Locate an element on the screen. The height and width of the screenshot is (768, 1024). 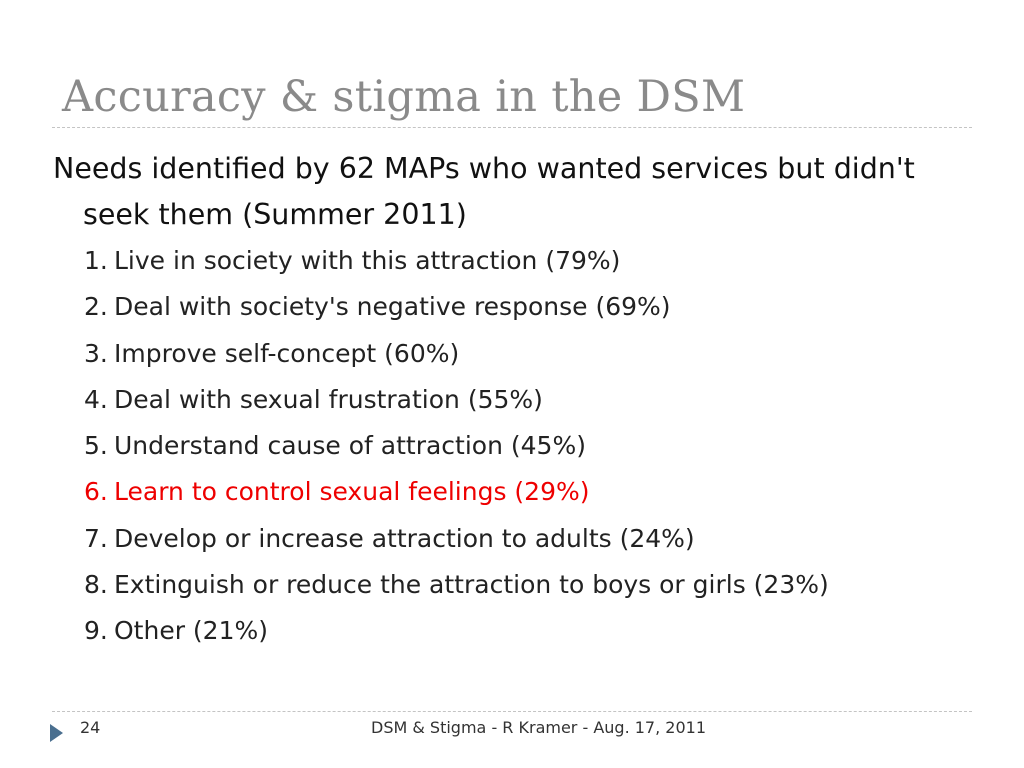
list-item: 9. Other (21%) is located at coordinates (456, 631).